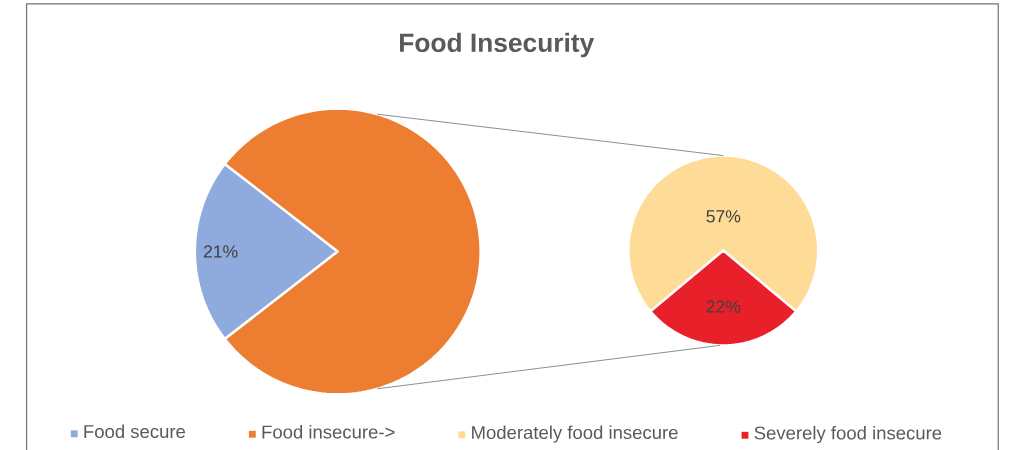  Describe the element at coordinates (848, 434) in the screenshot. I see `legend-label: Severely food insecure` at that location.